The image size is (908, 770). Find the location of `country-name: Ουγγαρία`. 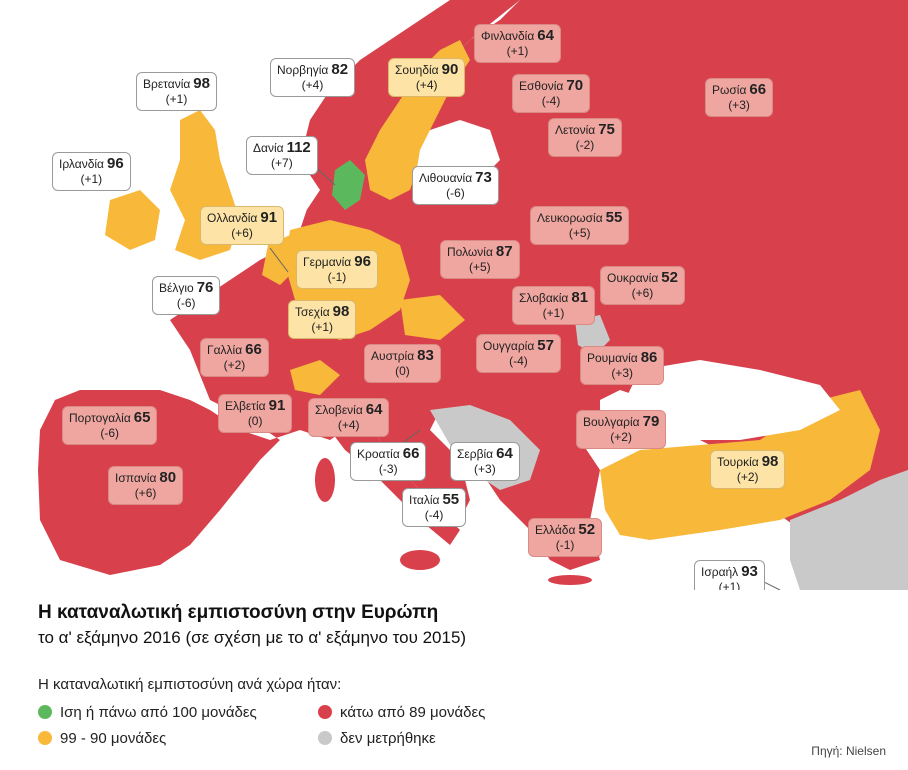

country-name: Ουγγαρία is located at coordinates (509, 346).